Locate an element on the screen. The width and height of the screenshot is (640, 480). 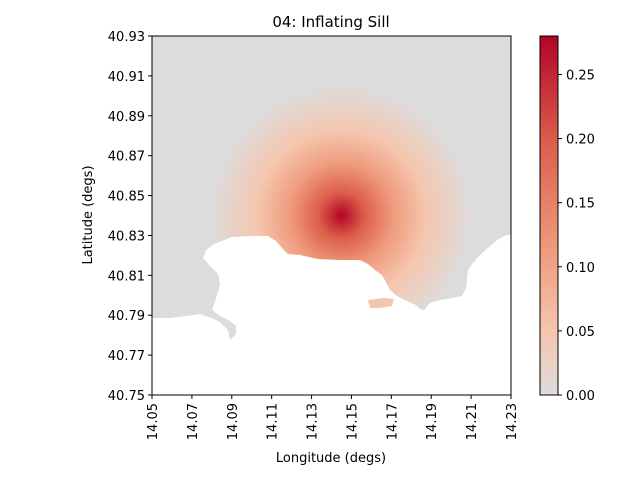
y-tick-label: 40.85 is located at coordinates (126, 197).